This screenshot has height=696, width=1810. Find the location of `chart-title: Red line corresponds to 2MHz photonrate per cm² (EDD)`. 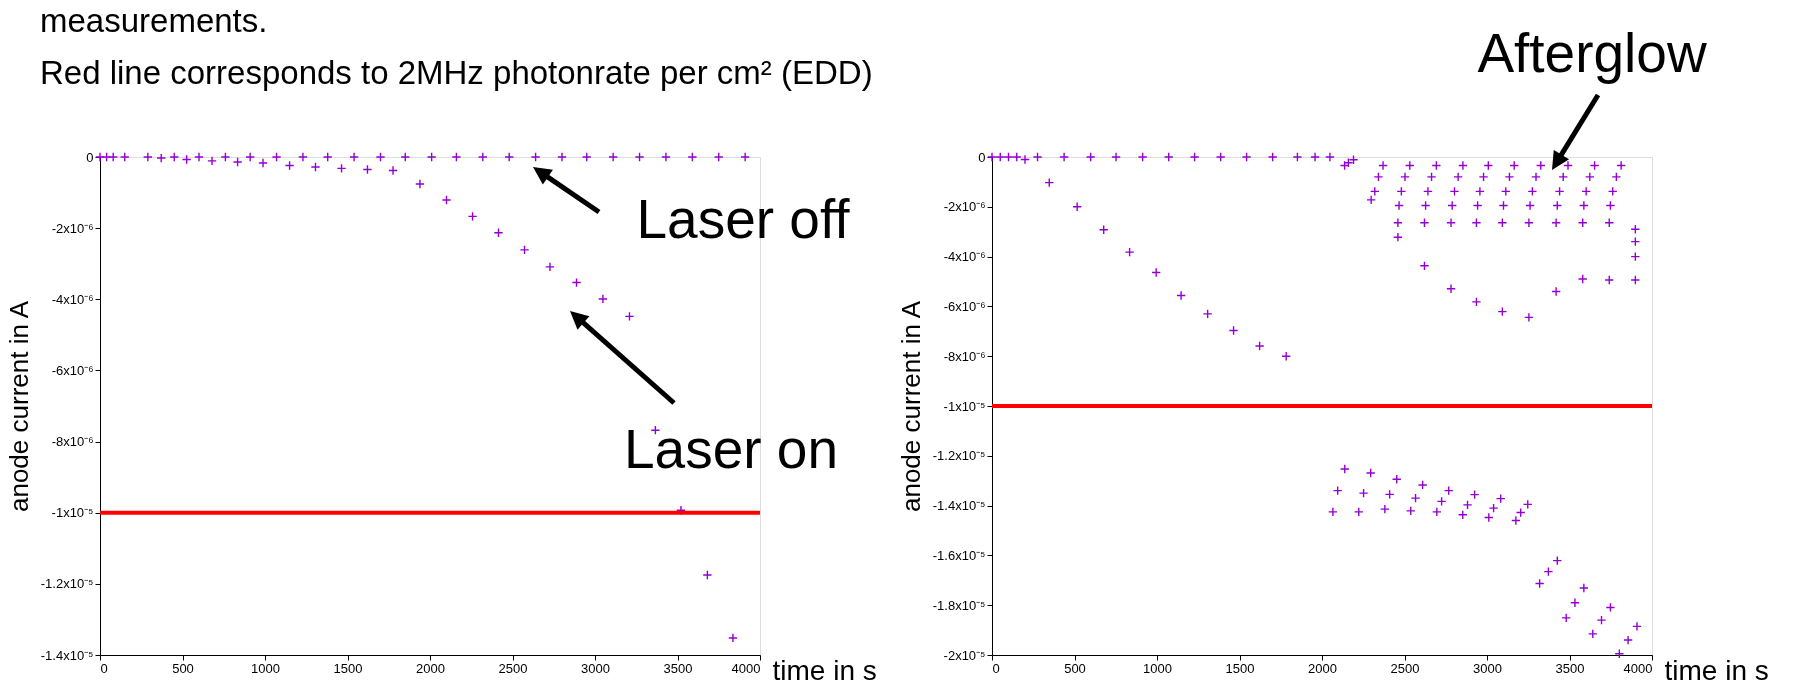

chart-title: Red line corresponds to 2MHz photonrate per cm² (EDD) is located at coordinates (456, 72).